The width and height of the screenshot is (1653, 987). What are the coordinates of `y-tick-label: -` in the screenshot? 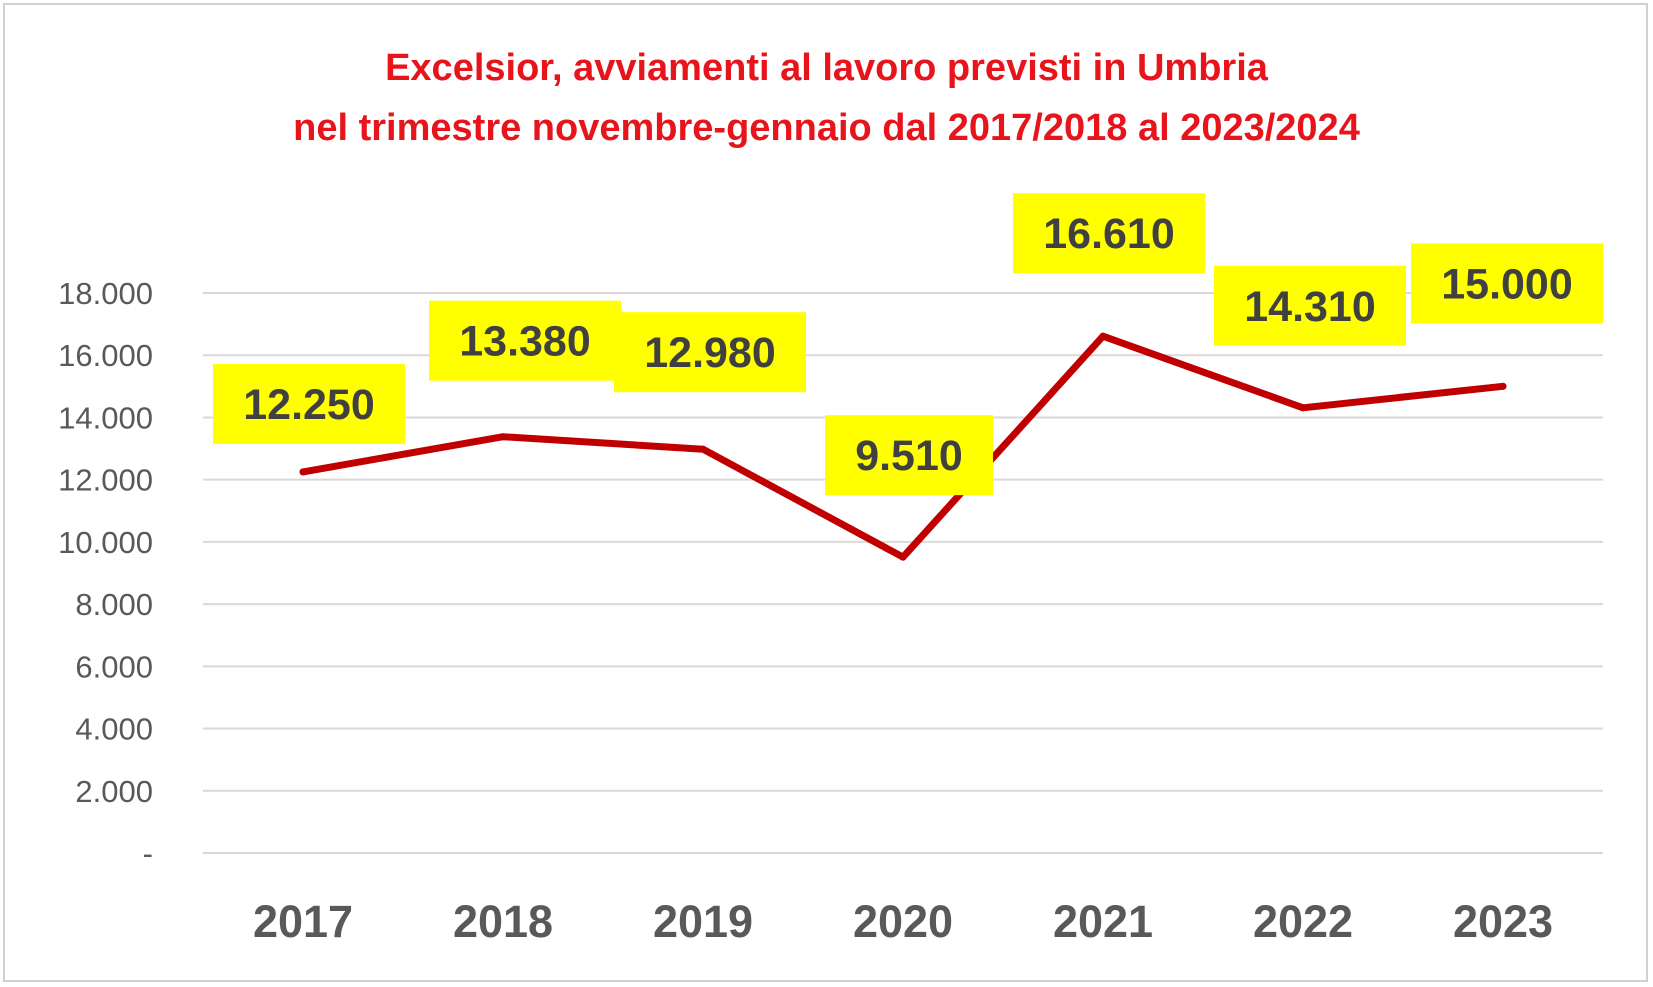 It's located at (148, 853).